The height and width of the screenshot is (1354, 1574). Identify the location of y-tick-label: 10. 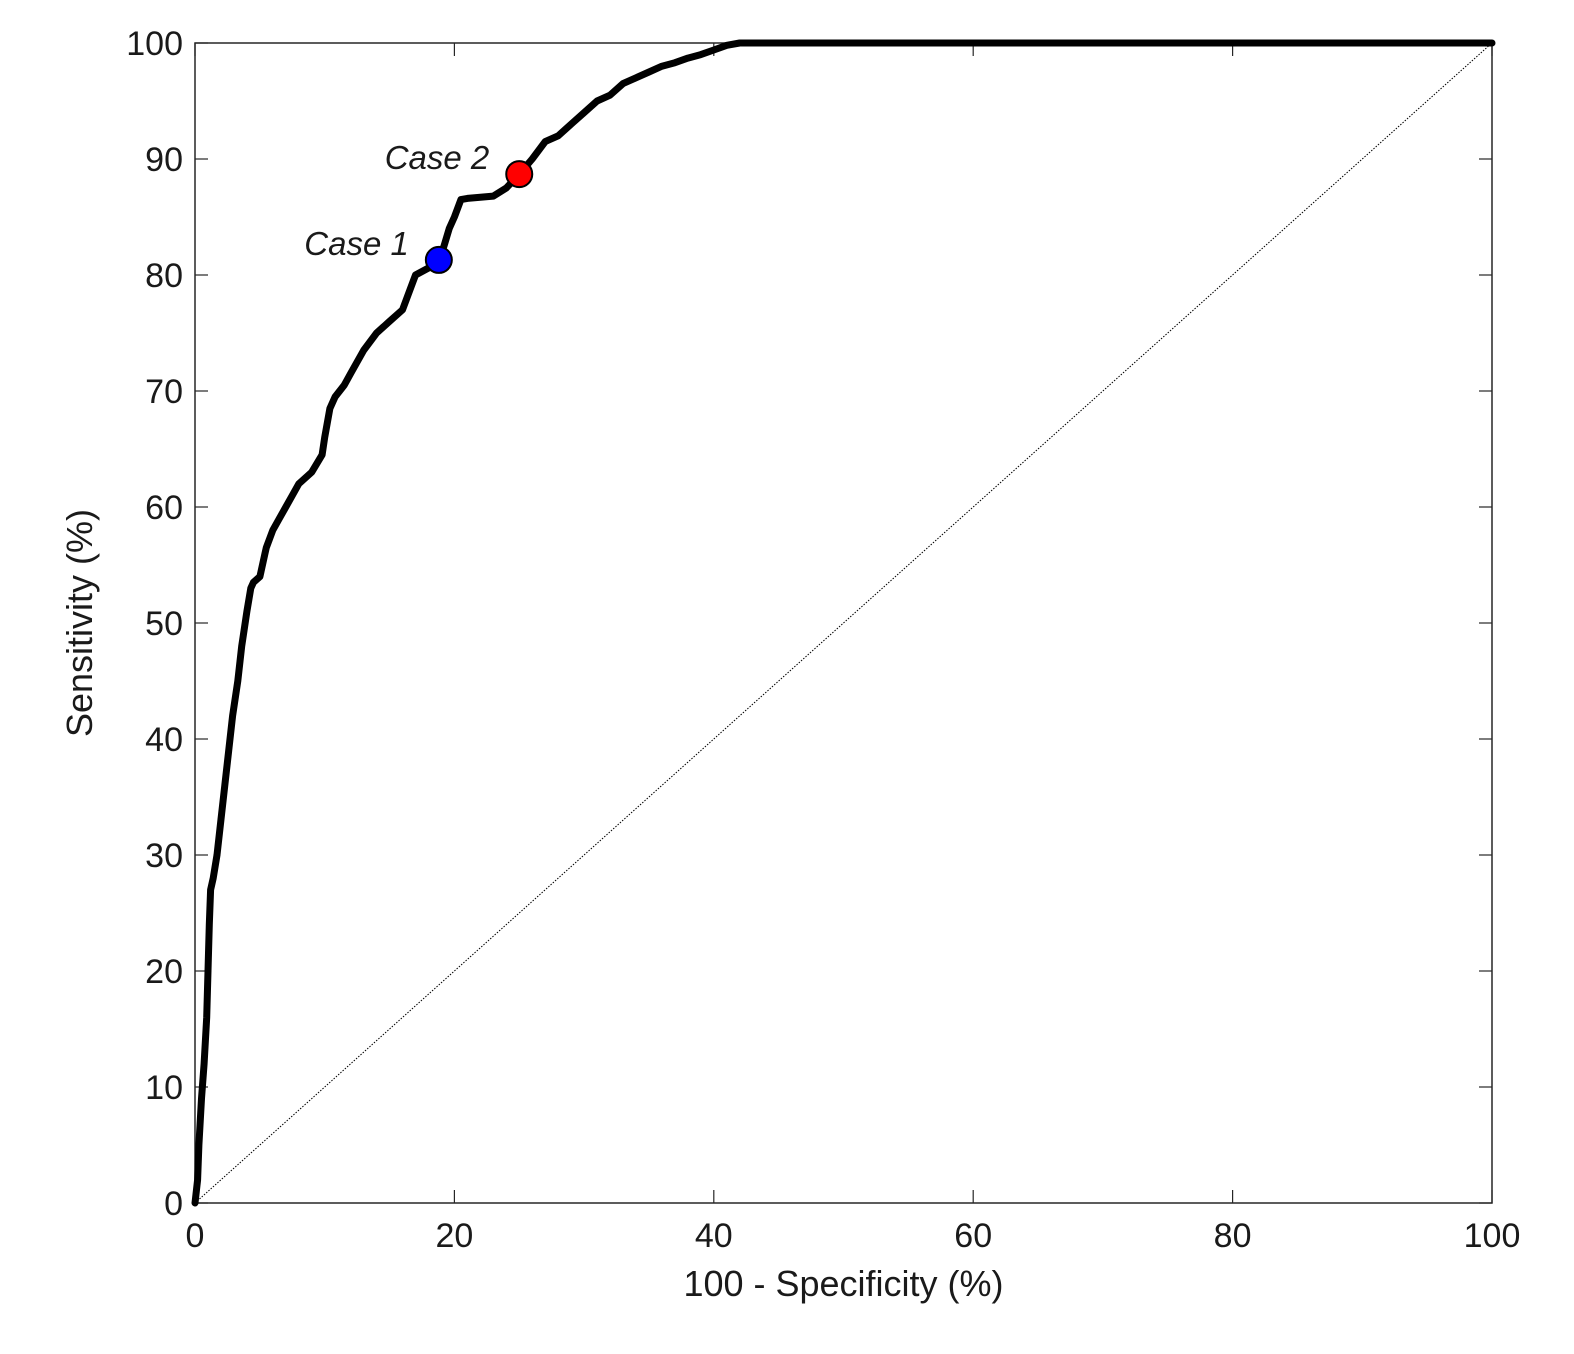
(164, 1088).